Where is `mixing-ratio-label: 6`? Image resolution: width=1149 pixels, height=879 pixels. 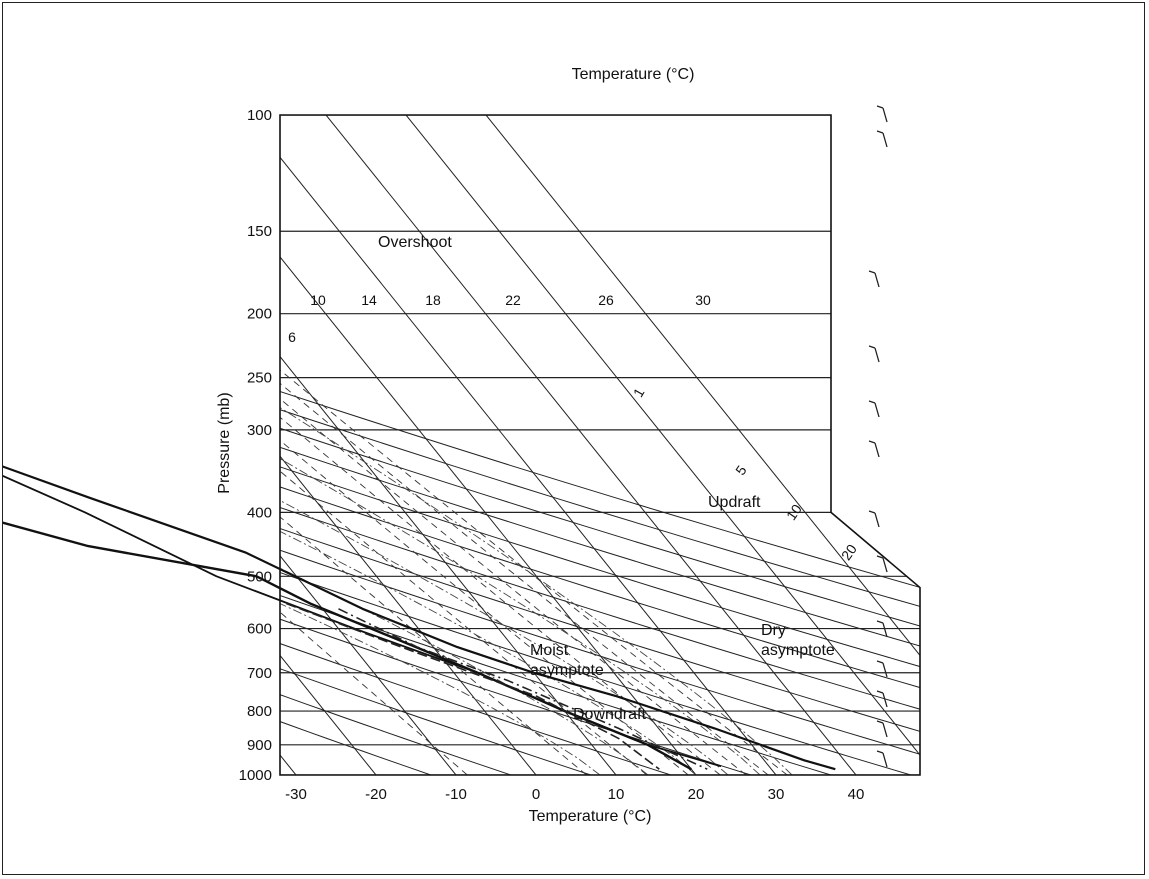 mixing-ratio-label: 6 is located at coordinates (292, 337).